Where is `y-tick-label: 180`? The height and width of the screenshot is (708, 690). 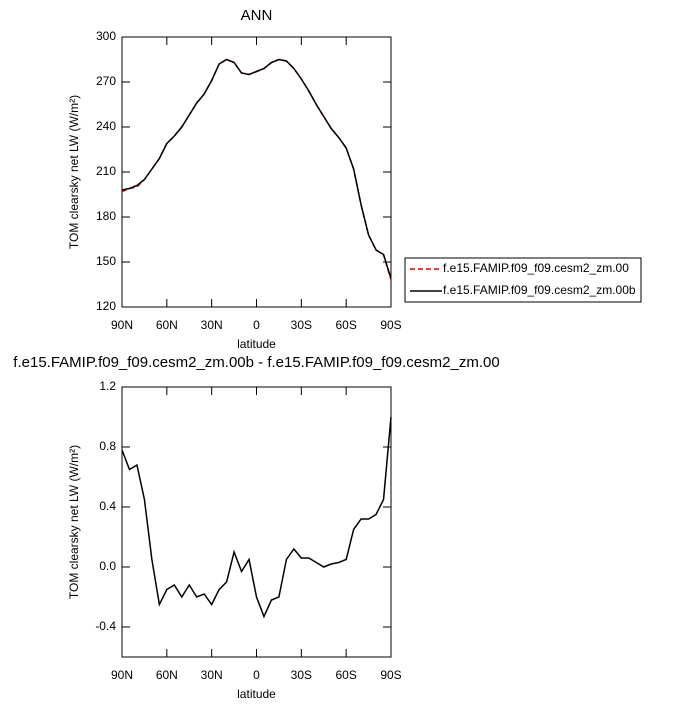 y-tick-label: 180 is located at coordinates (106, 216).